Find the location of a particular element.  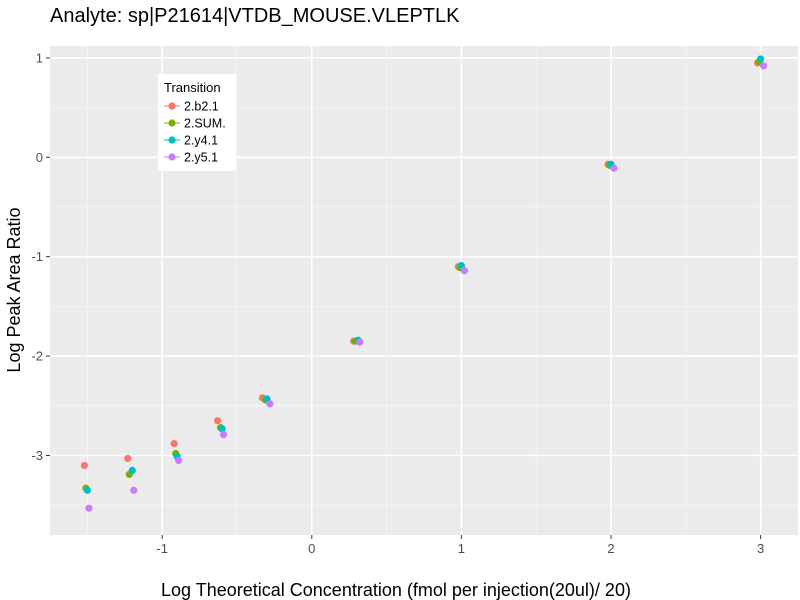

legend: Transition 2.b2.1 2.SUM. 2.y4.1 2.y5.1 is located at coordinates (197, 122).